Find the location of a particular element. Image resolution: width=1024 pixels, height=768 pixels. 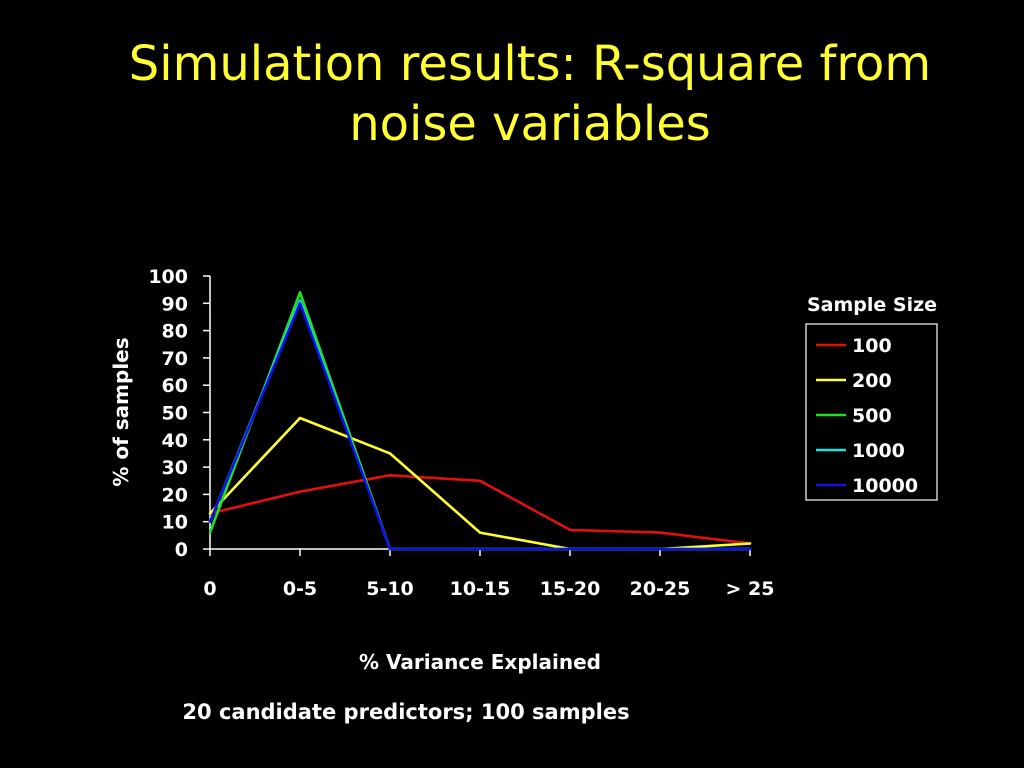

x-axis-title: % Variance Explained is located at coordinates (480, 662).